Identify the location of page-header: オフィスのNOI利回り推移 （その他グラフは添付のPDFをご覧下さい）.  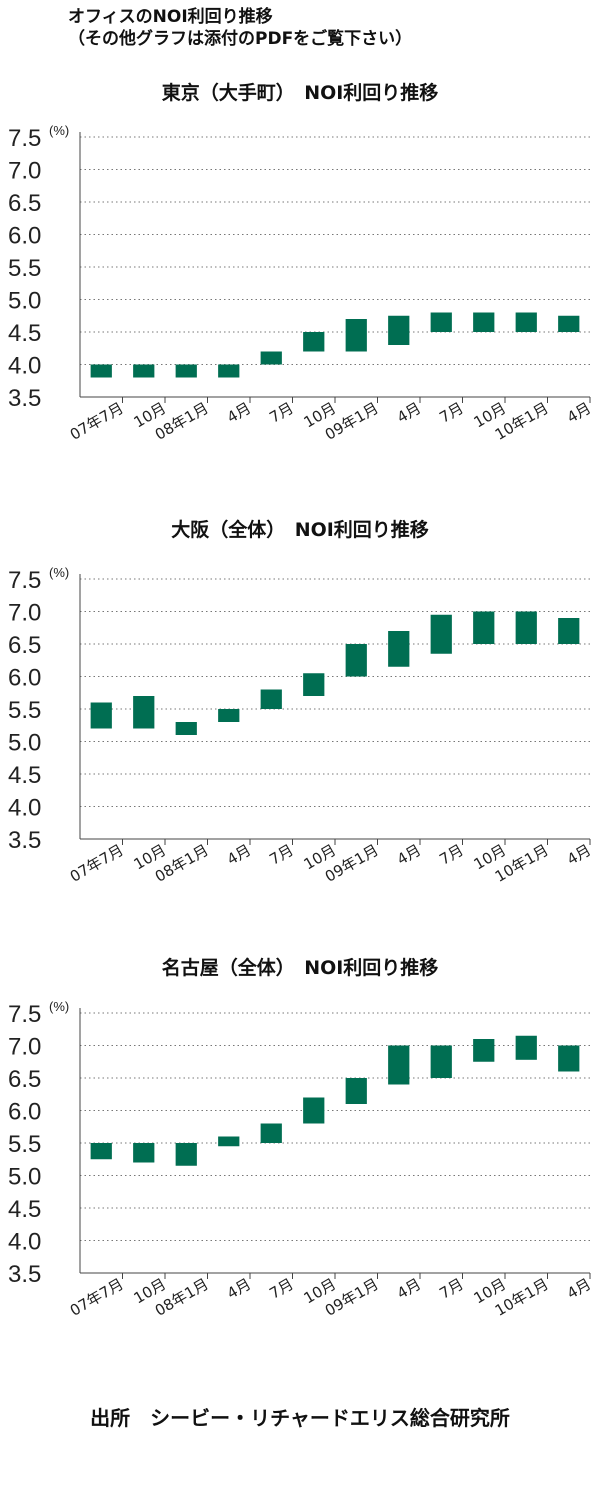
(240, 28).